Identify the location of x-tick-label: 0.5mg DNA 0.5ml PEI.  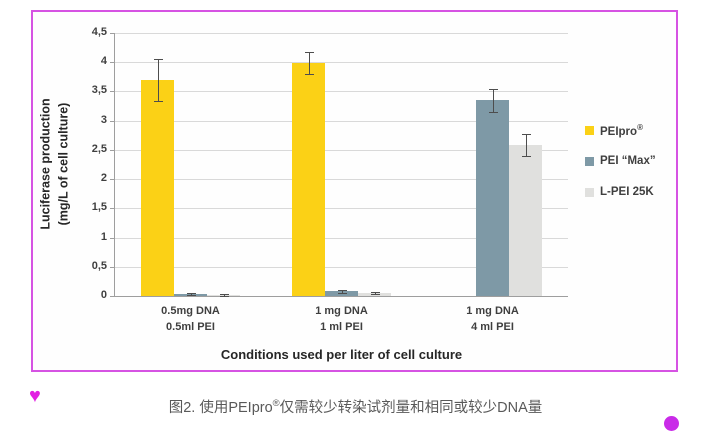
(191, 320).